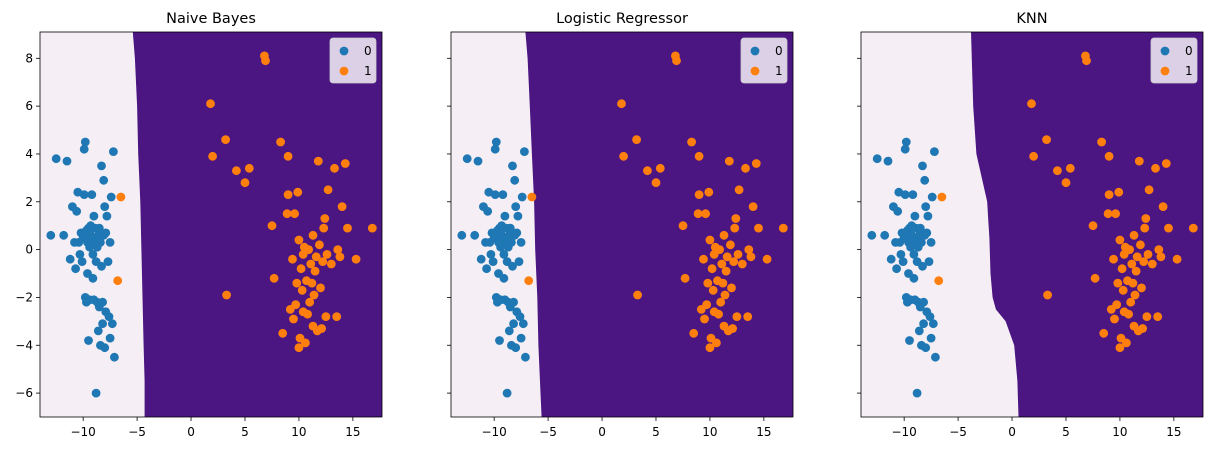 This screenshot has height=451, width=1212. What do you see at coordinates (622, 19) in the screenshot?
I see `panel-title: Logistic Regressor` at bounding box center [622, 19].